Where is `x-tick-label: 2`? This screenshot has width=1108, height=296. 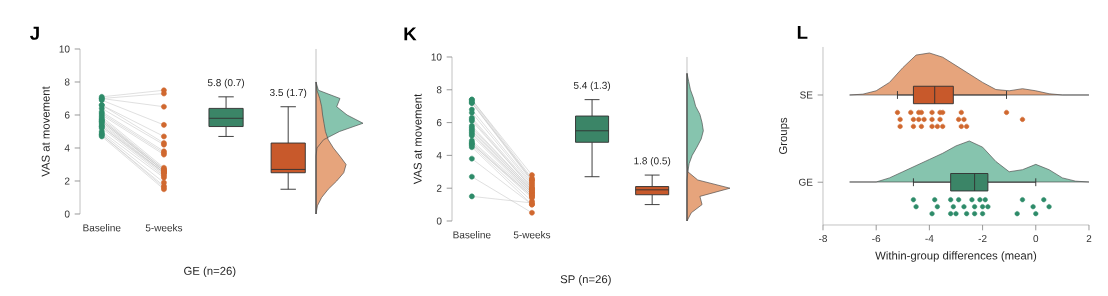 x-tick-label: 2 is located at coordinates (1089, 239).